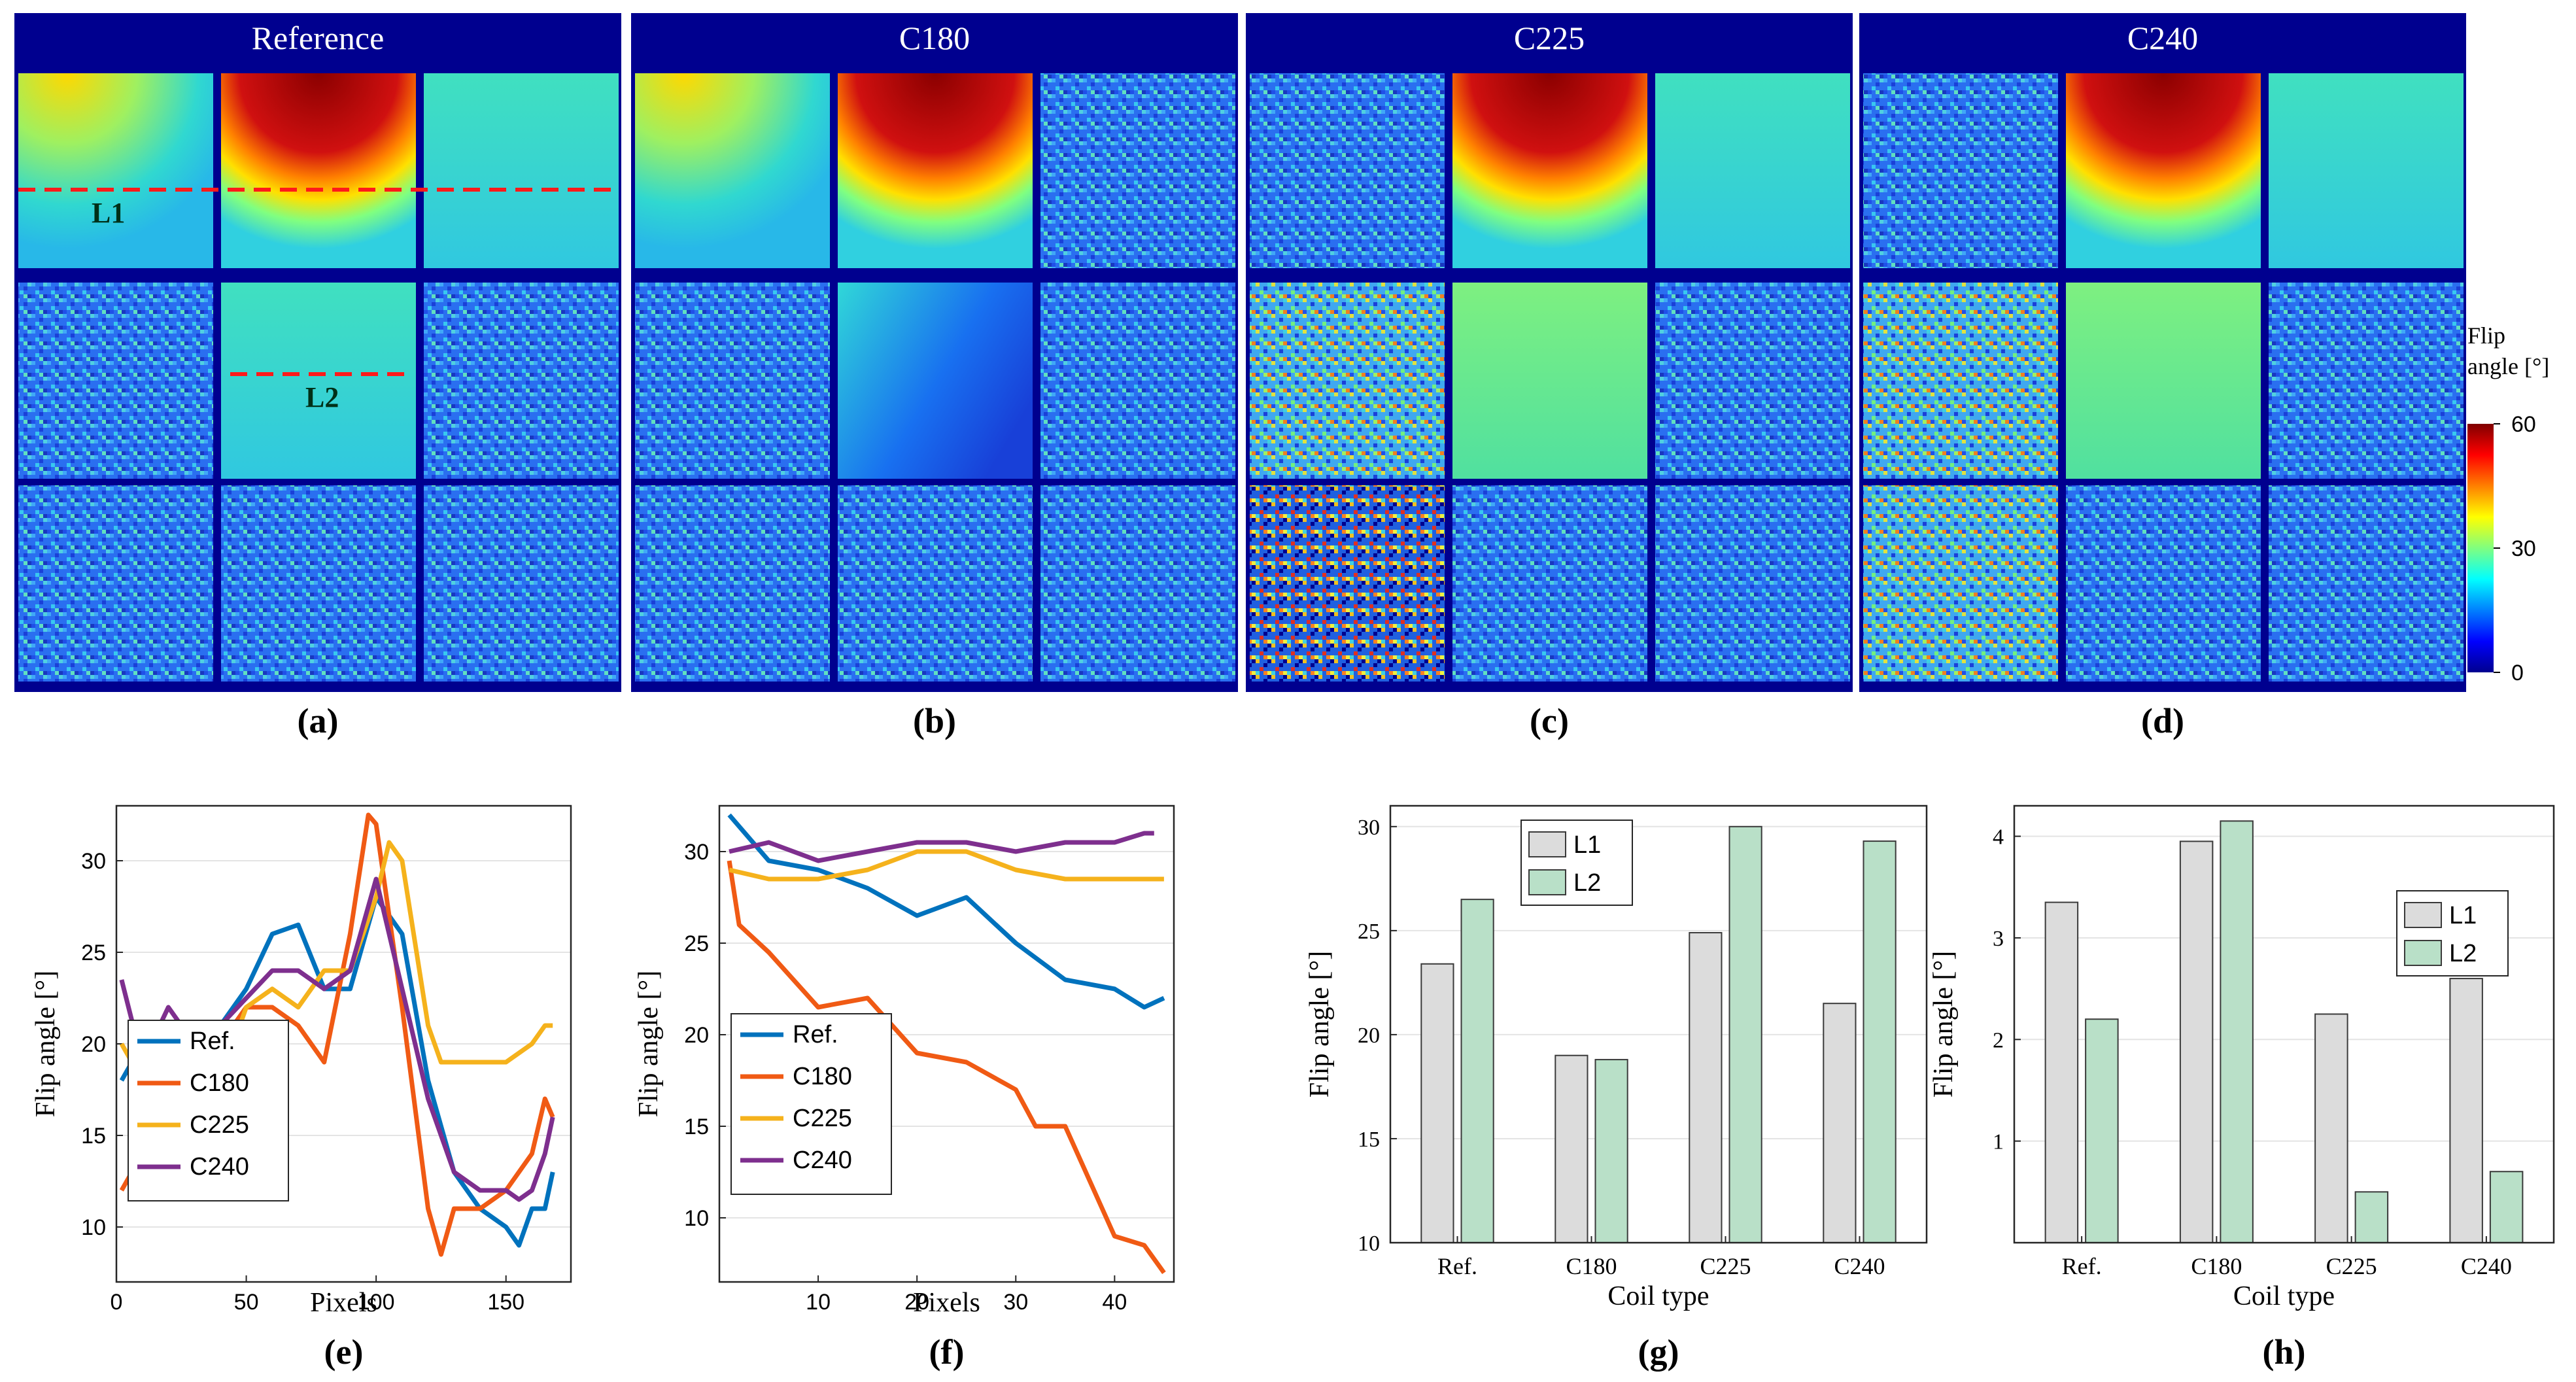  What do you see at coordinates (1115, 1302) in the screenshot?
I see `x-tick-label: 40` at bounding box center [1115, 1302].